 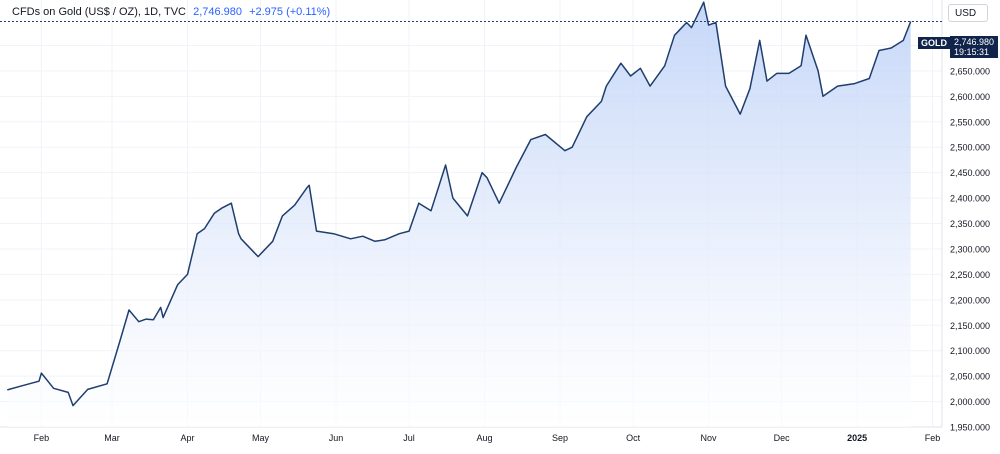 What do you see at coordinates (970, 326) in the screenshot?
I see `y-tick-label: 2,150.000` at bounding box center [970, 326].